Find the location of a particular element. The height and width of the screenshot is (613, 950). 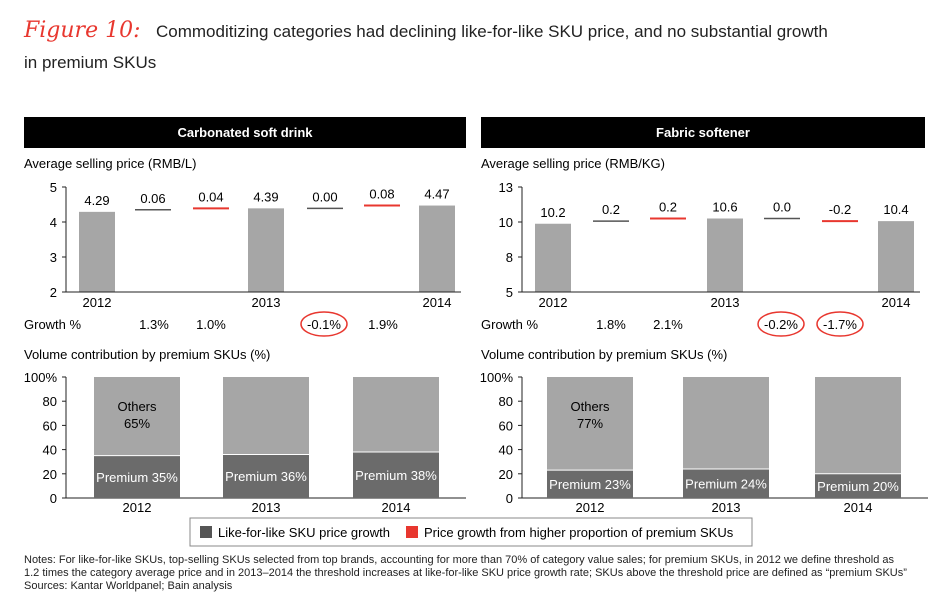

price-y-tick-label: 4 is located at coordinates (53, 222).